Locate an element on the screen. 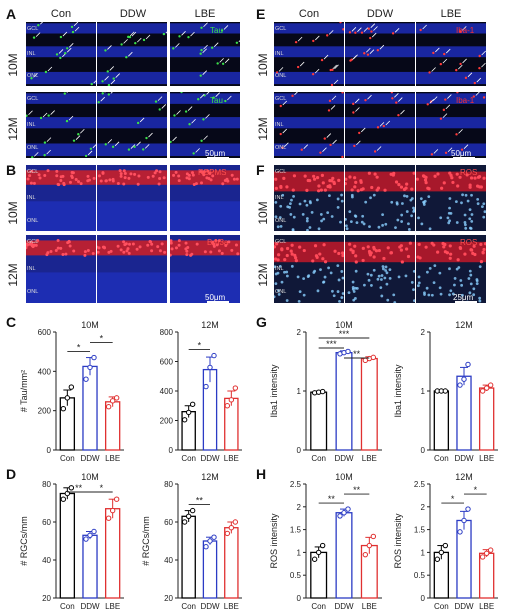 The height and width of the screenshot is (616, 507). bar-ddw is located at coordinates (344, 401).